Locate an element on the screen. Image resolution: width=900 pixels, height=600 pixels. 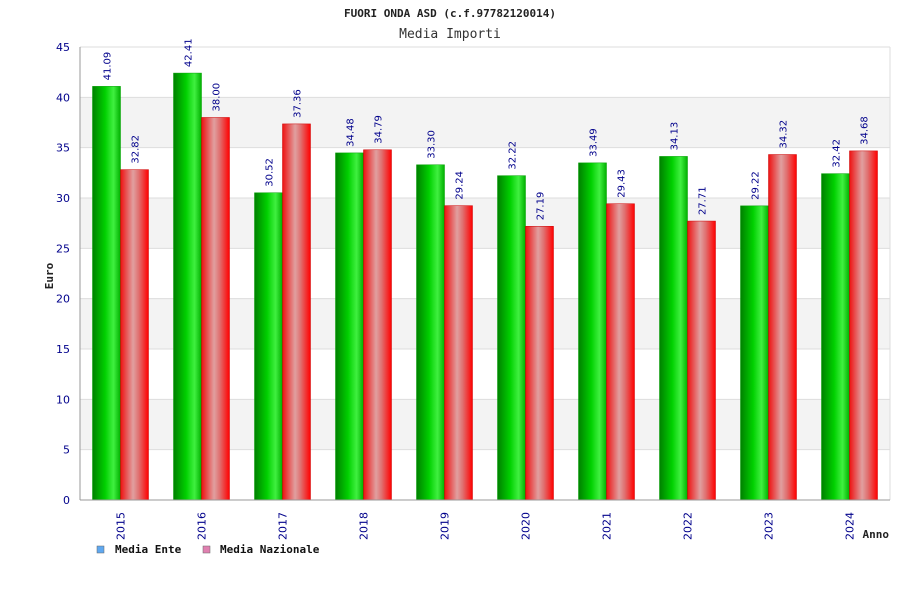
x-tick-label: 2019 is located at coordinates (445, 526).